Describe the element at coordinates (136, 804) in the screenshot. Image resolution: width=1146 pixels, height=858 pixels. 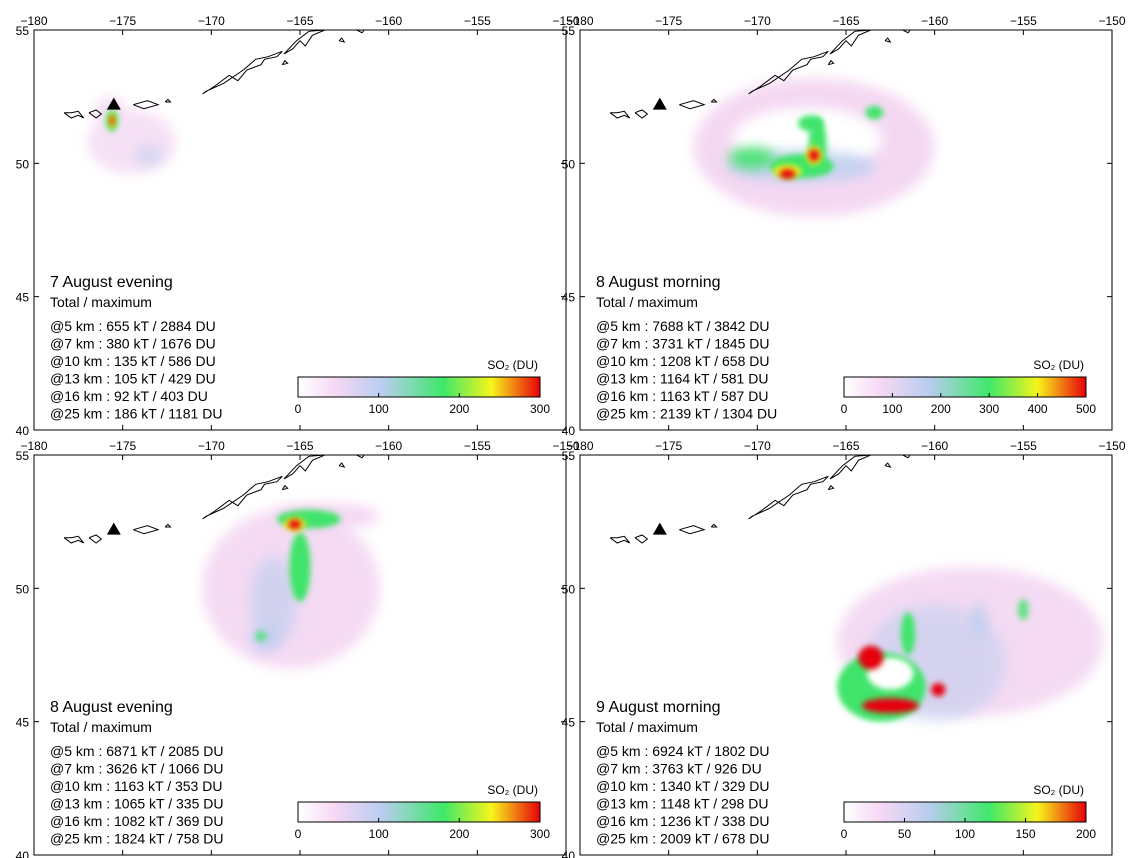
I see `stat-line: @13 km : 1065 kT / 335 DU` at that location.